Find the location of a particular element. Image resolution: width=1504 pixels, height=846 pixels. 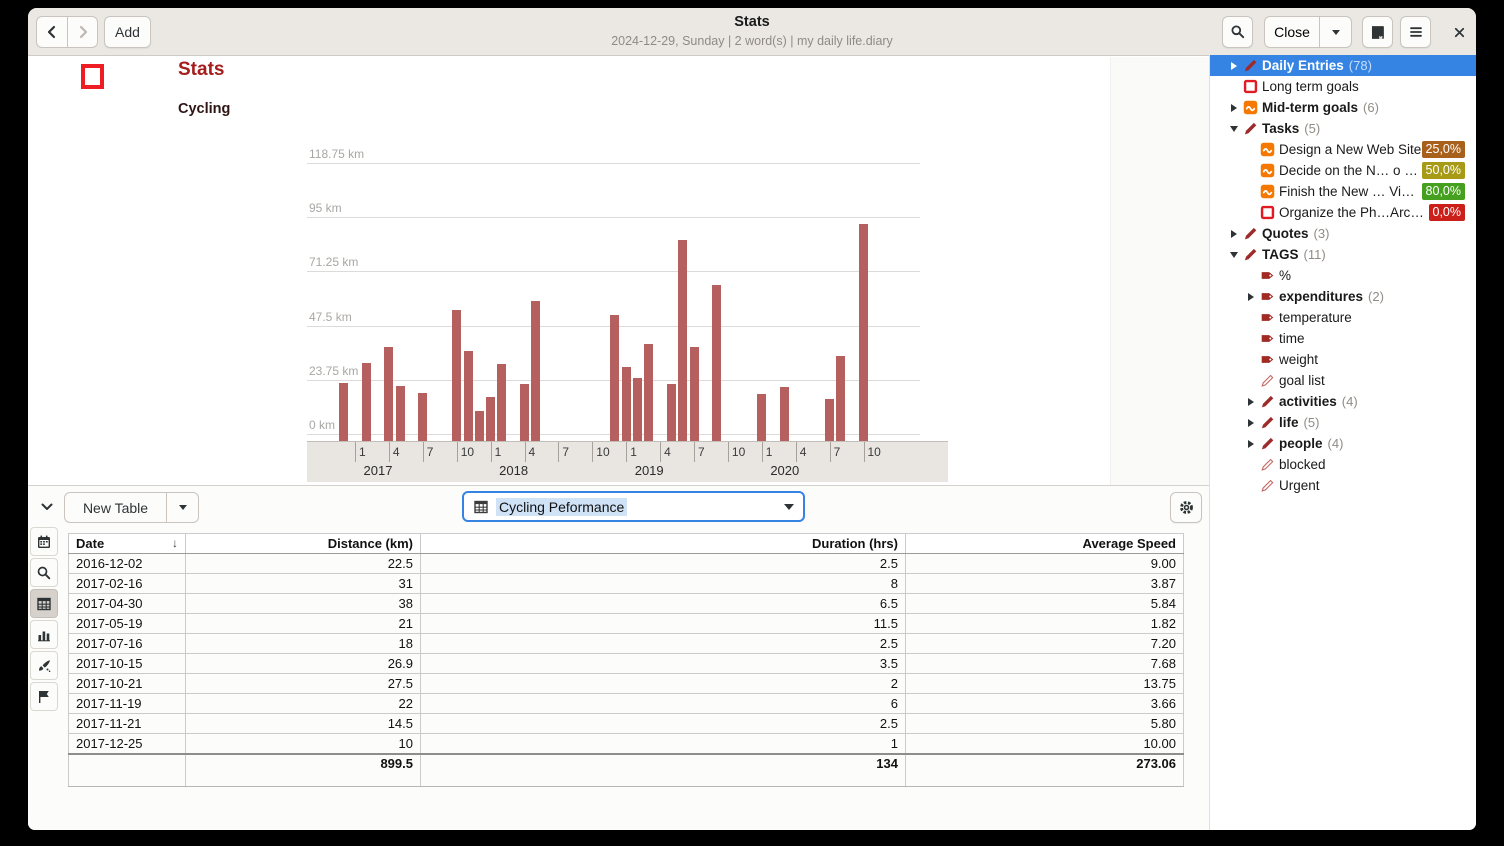

new-table-button: New Table is located at coordinates (115, 507).